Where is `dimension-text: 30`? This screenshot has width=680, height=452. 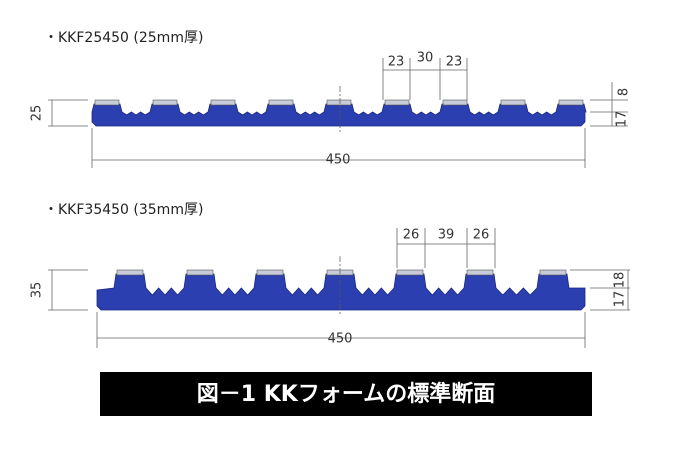
dimension-text: 30 is located at coordinates (425, 58).